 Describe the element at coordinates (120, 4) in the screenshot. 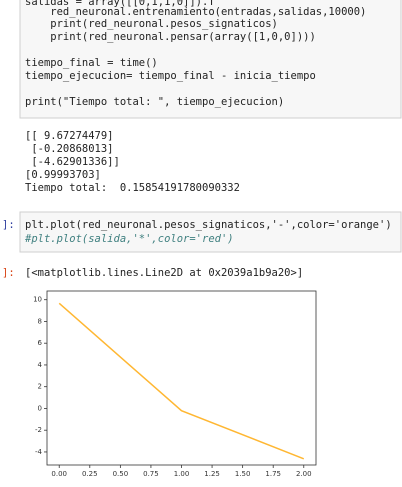

I see `code-line: salidas = array([[0,1,1,0]]).T` at that location.